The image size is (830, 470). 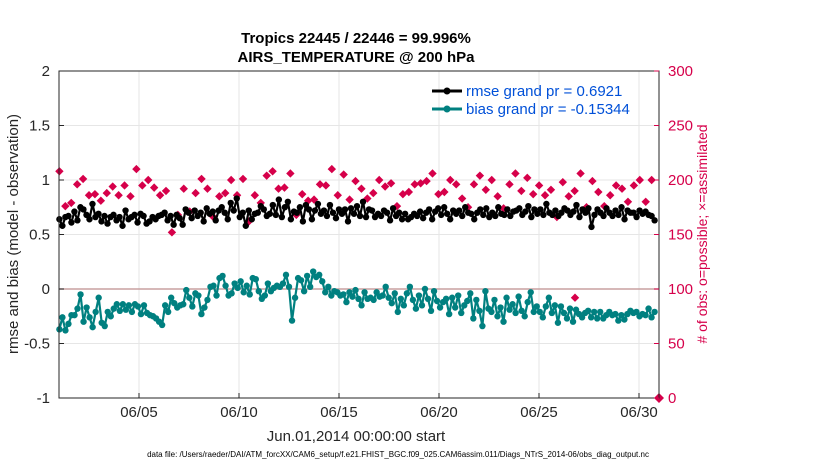 I want to click on y-right-tick-label: 250, so click(x=680, y=126).